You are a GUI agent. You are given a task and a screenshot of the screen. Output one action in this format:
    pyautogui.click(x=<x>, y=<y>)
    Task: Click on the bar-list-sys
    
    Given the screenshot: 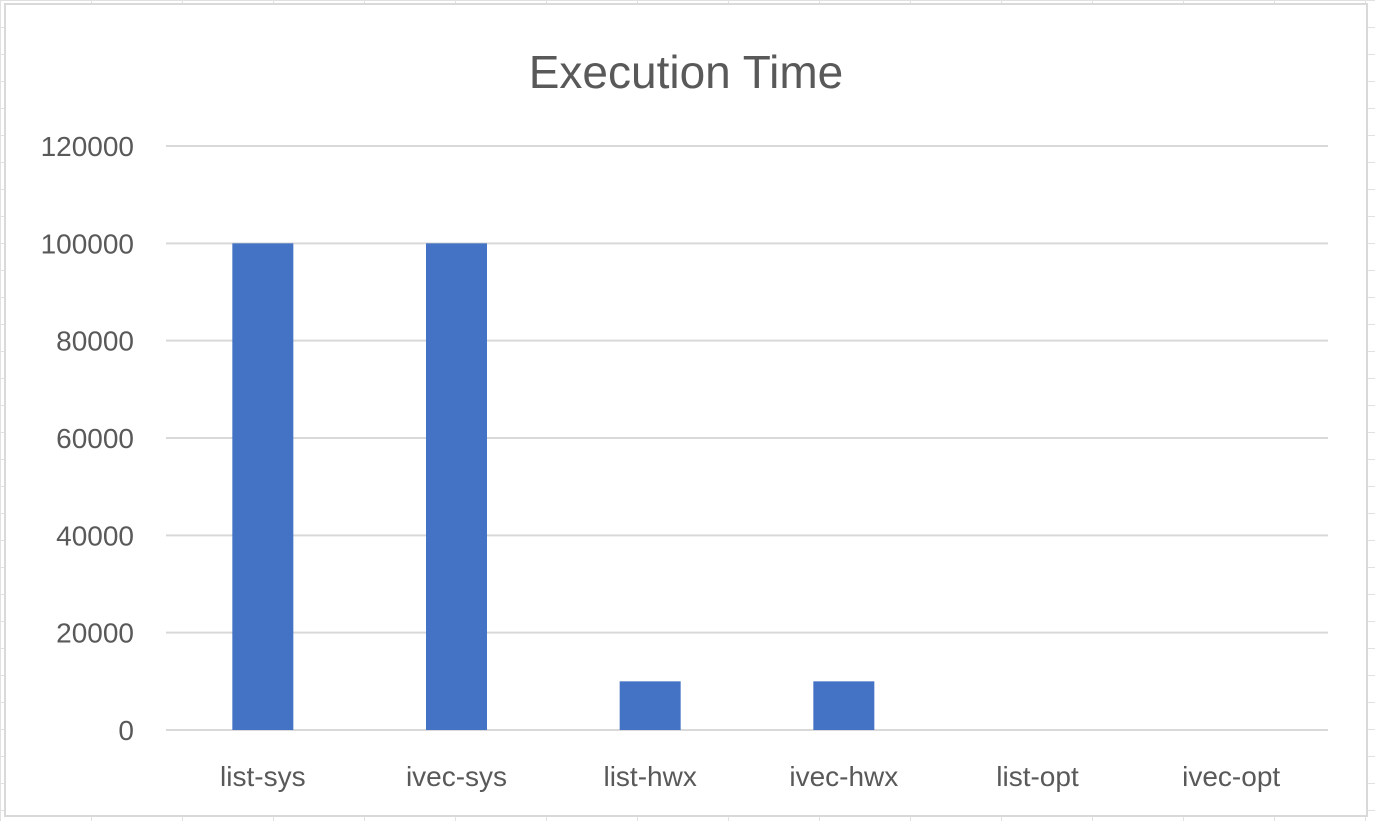 What is the action you would take?
    pyautogui.click(x=263, y=487)
    